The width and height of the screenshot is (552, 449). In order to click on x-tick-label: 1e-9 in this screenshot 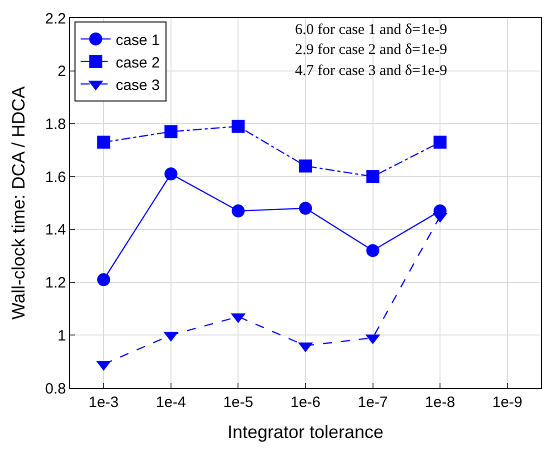, I will do `click(507, 402)`.